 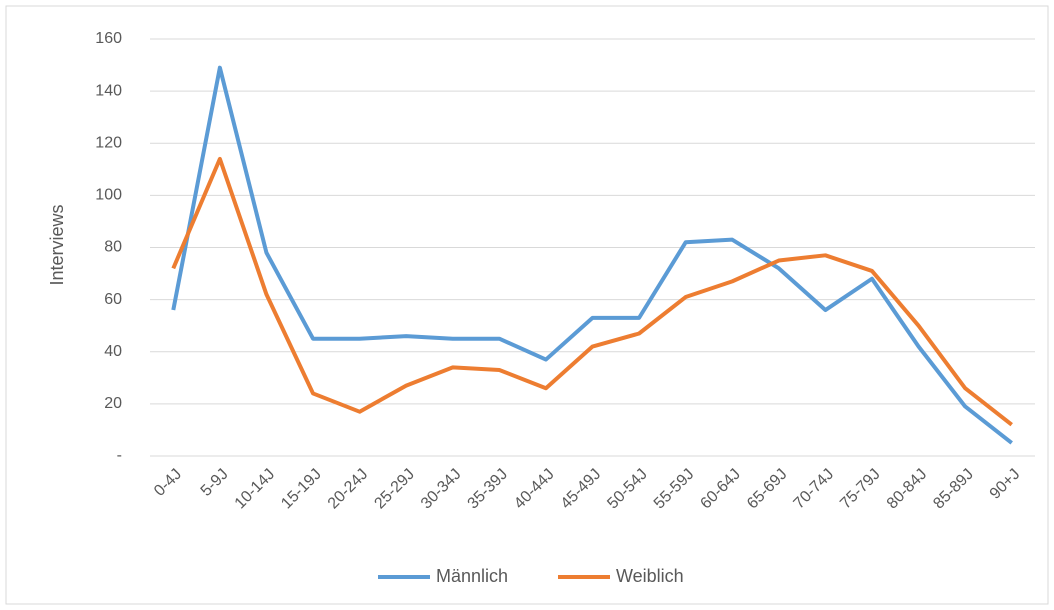 What do you see at coordinates (57, 244) in the screenshot?
I see `y-axis-label: Interviews` at bounding box center [57, 244].